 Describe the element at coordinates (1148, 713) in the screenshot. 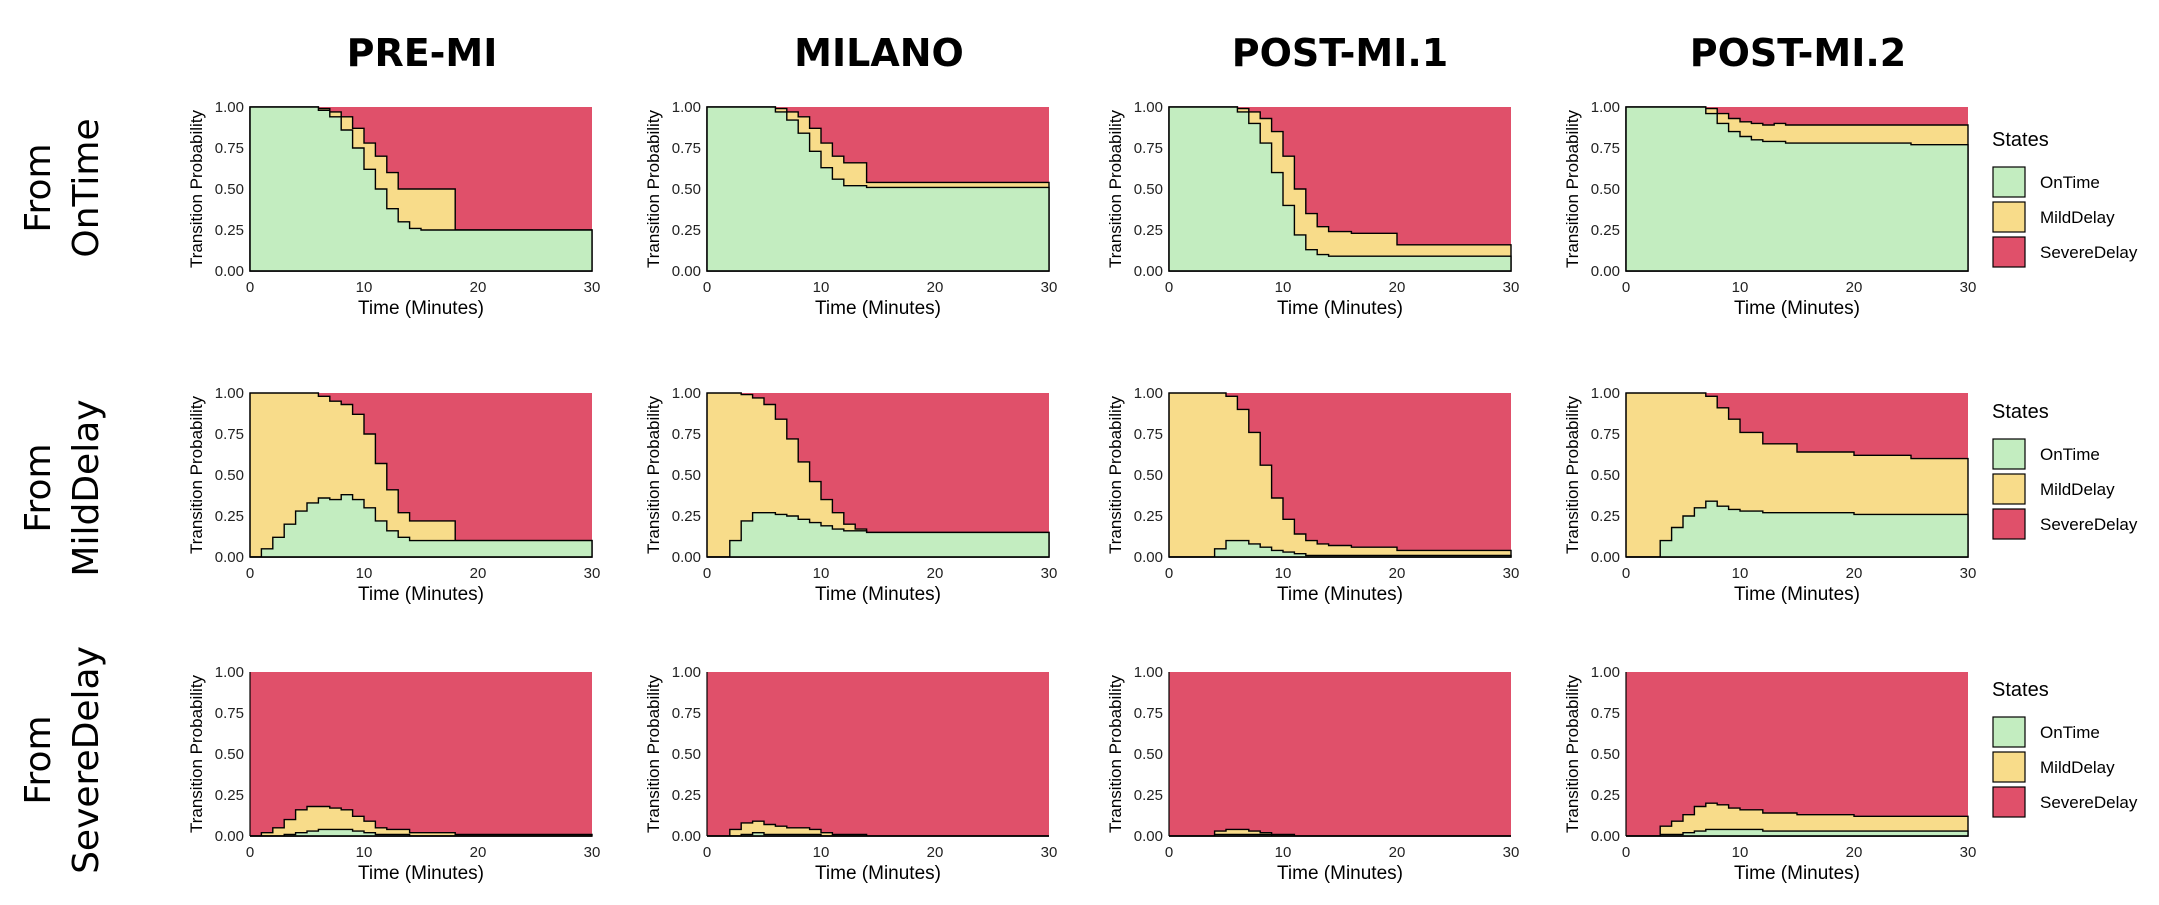

I see `panel-post-mi-1-from-severedelay-y-tick-label: 0.75` at that location.